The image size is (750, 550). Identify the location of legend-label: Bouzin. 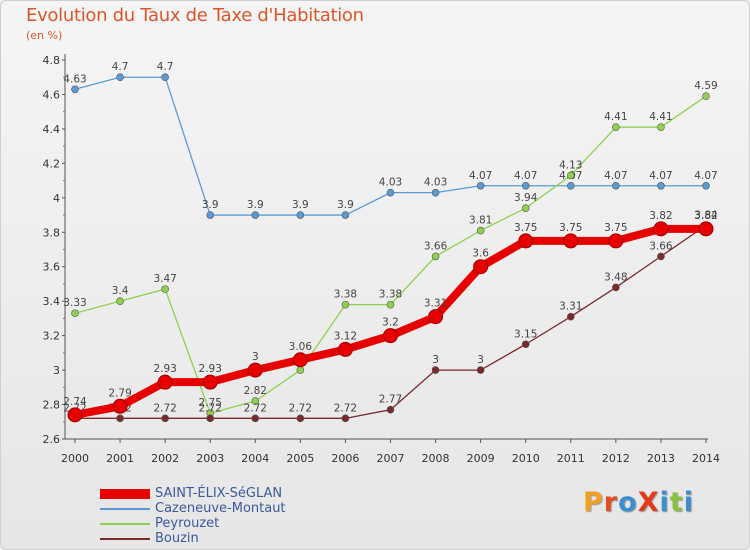
(177, 538).